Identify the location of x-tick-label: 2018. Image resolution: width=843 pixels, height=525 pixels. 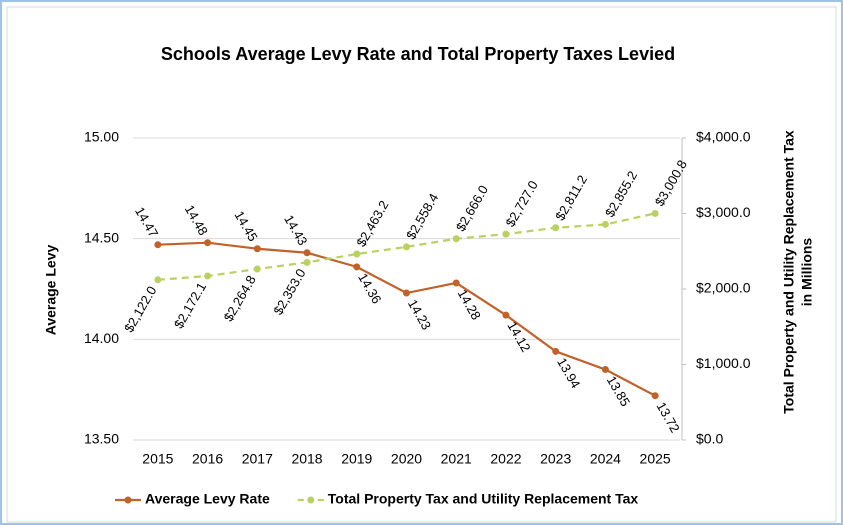
(306, 459).